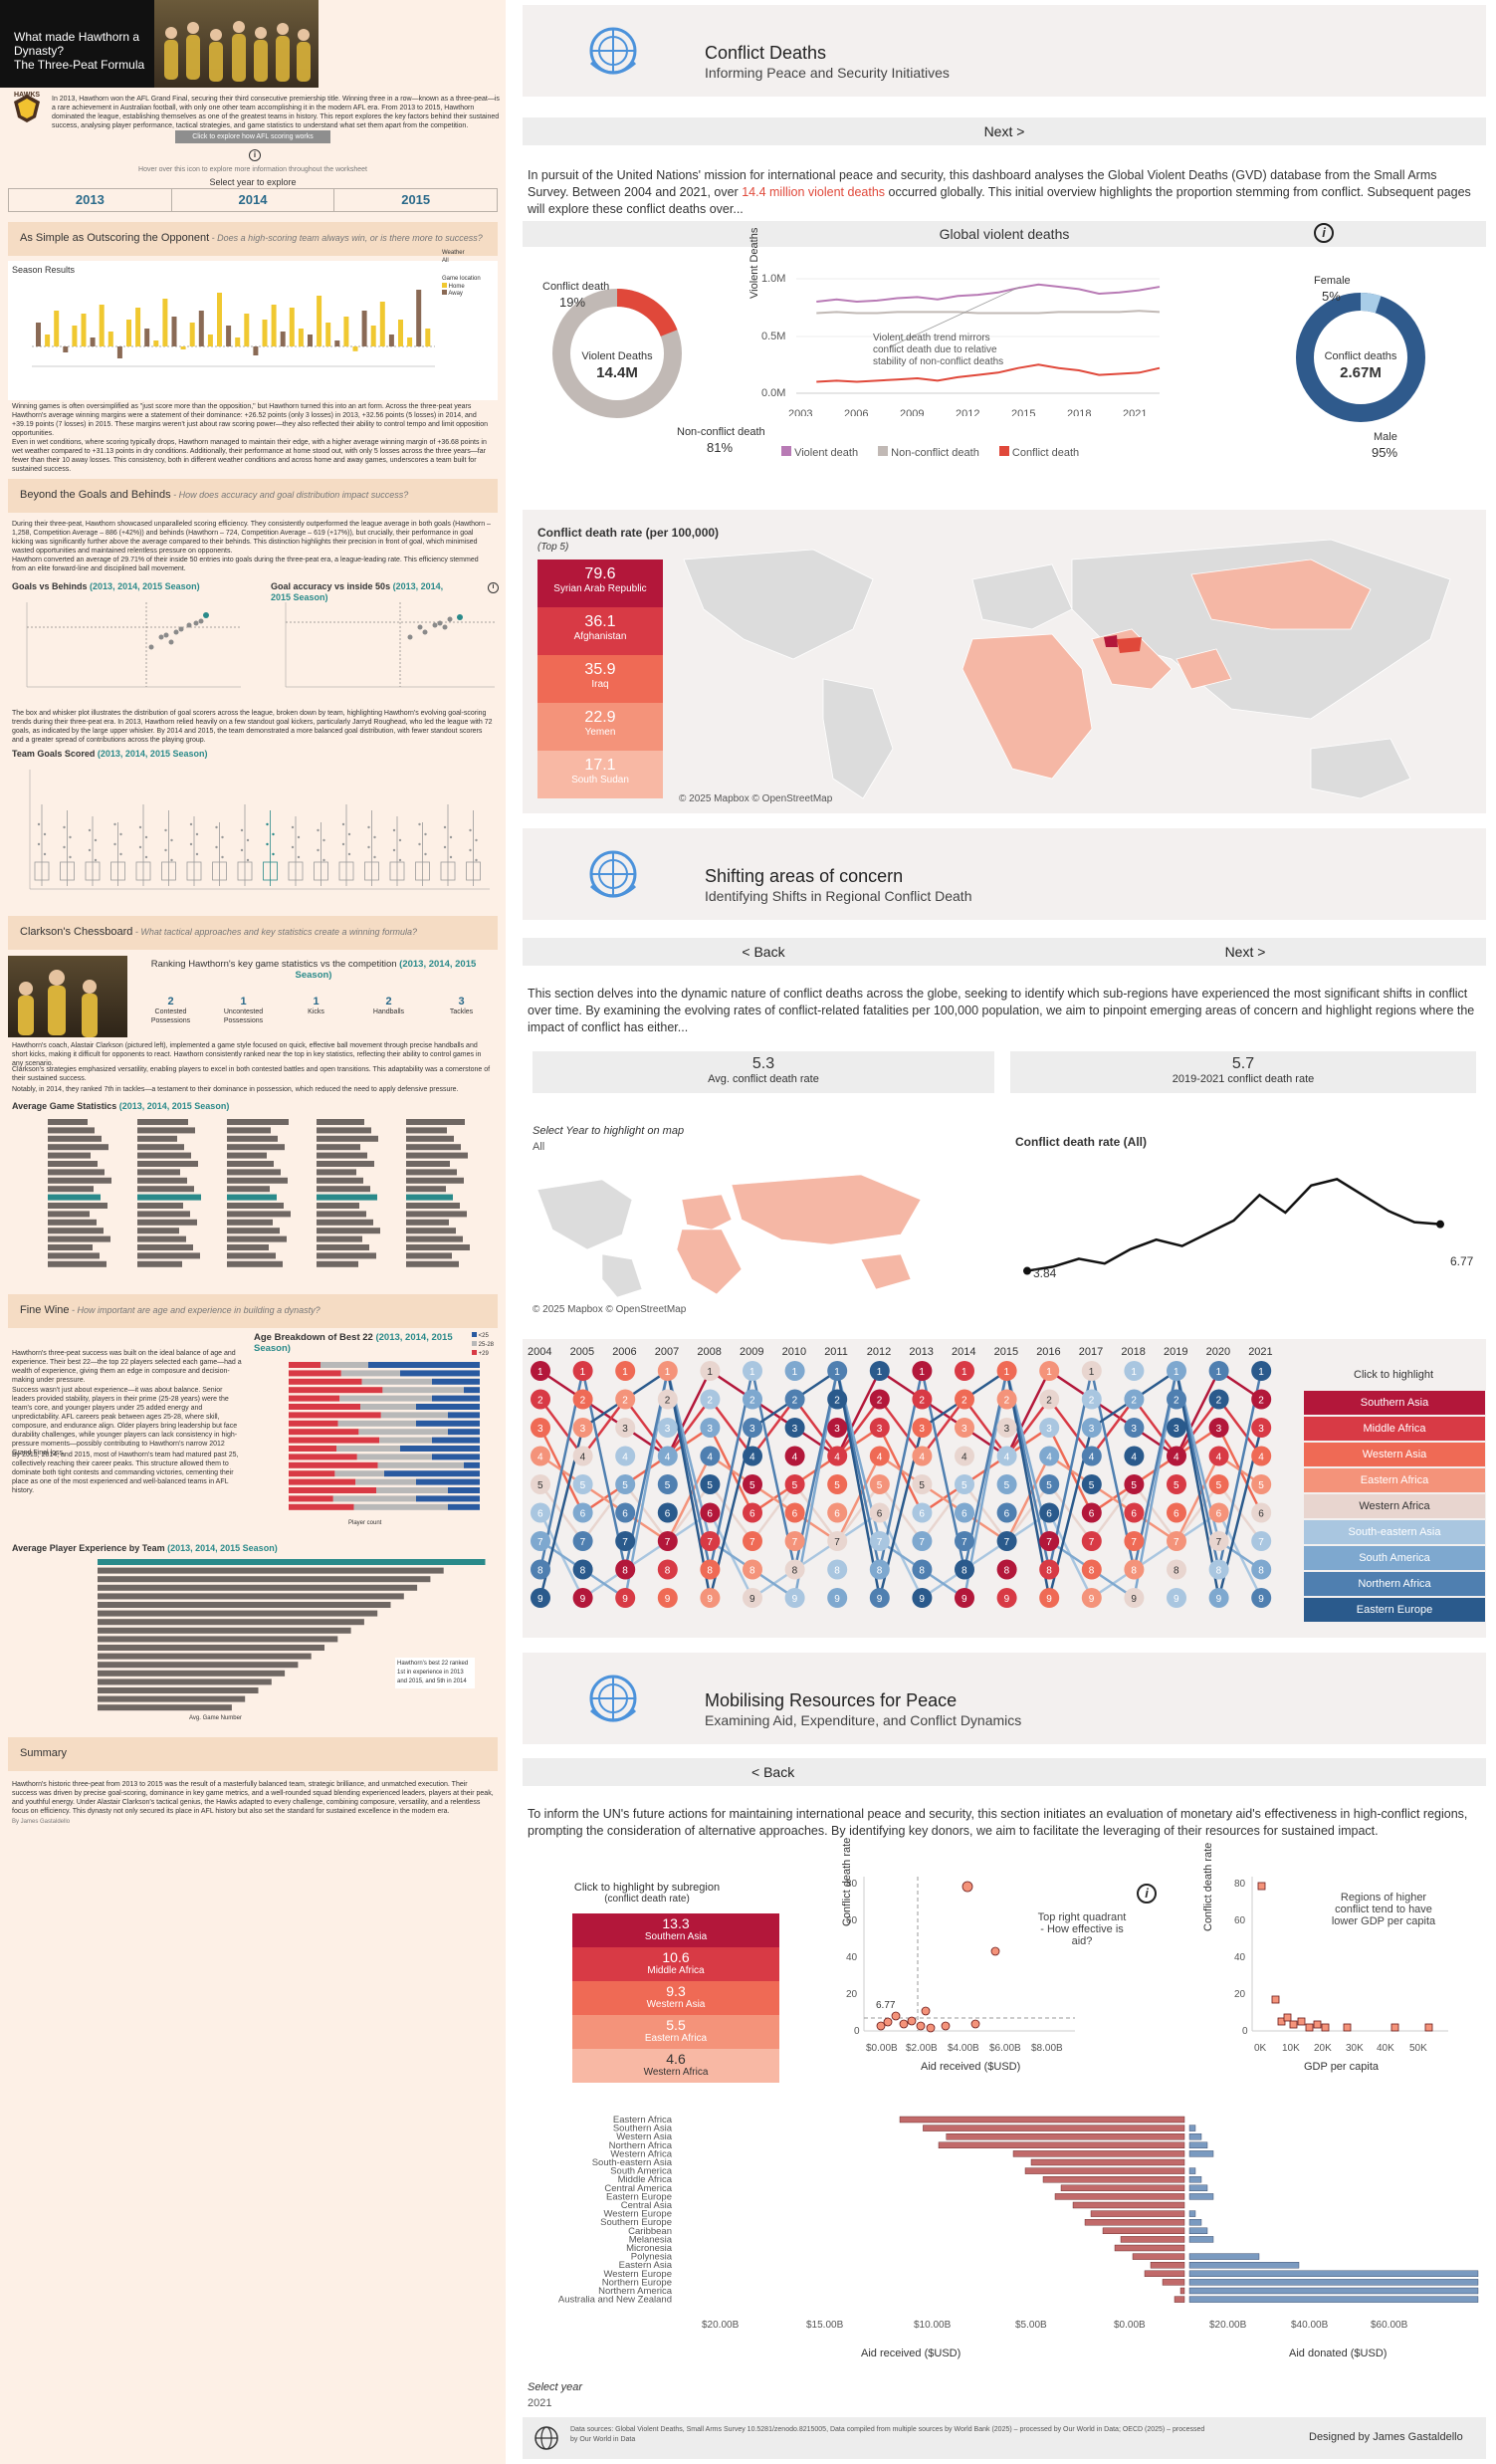 The height and width of the screenshot is (2464, 1496). Describe the element at coordinates (1394, 1610) in the screenshot. I see `region-legend-item: Eastern Europe` at that location.